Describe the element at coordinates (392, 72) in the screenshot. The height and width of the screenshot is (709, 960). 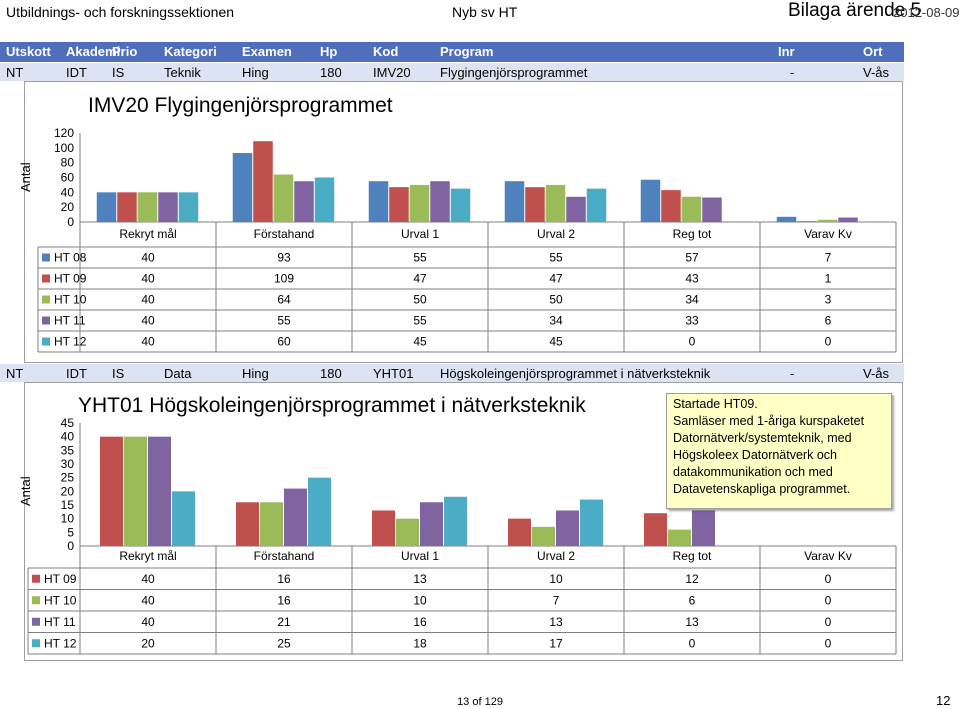
I see `cell-kod: IMV20` at that location.